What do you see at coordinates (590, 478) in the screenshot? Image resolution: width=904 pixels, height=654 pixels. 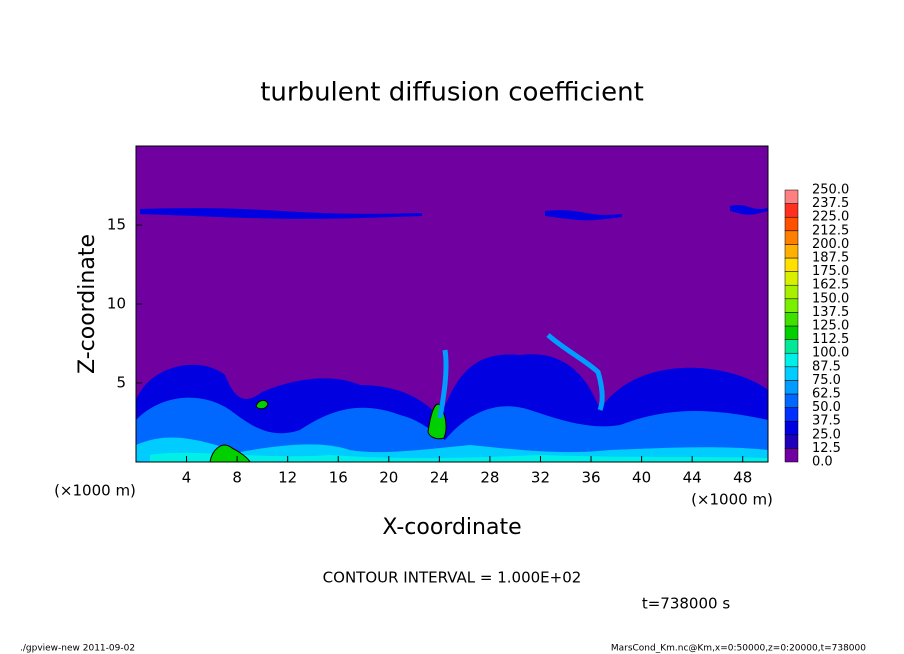 I see `x-tick-label: 36` at bounding box center [590, 478].